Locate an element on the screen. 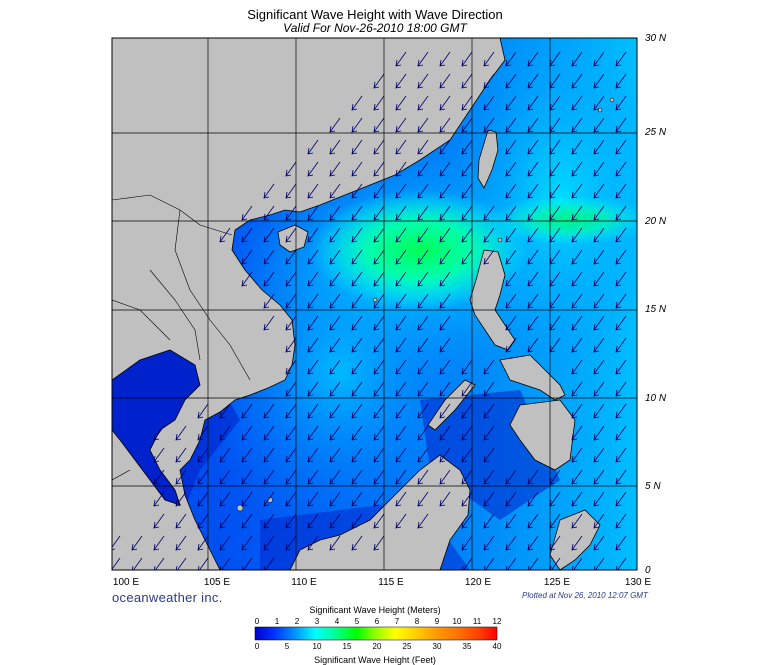 Image resolution: width=775 pixels, height=665 pixels. colorbar-meter-tick: 0 is located at coordinates (257, 621).